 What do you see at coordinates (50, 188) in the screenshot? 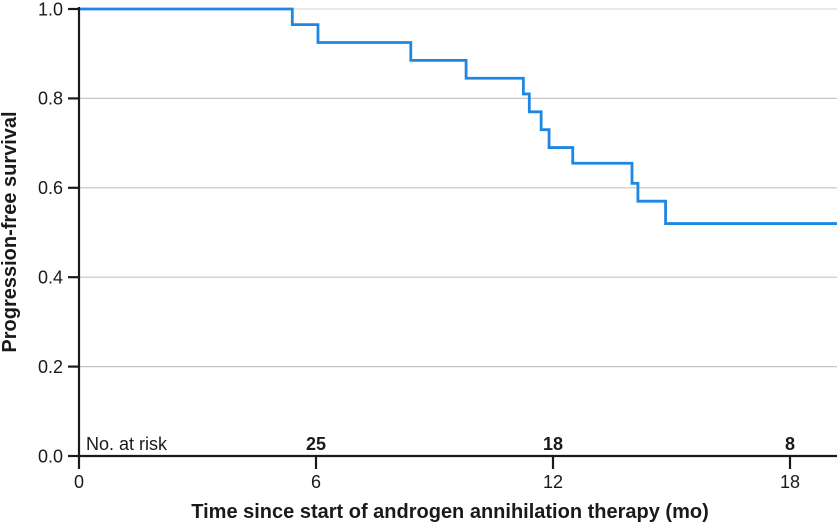
I see `y-tick-label-0.6: 0.6` at bounding box center [50, 188].